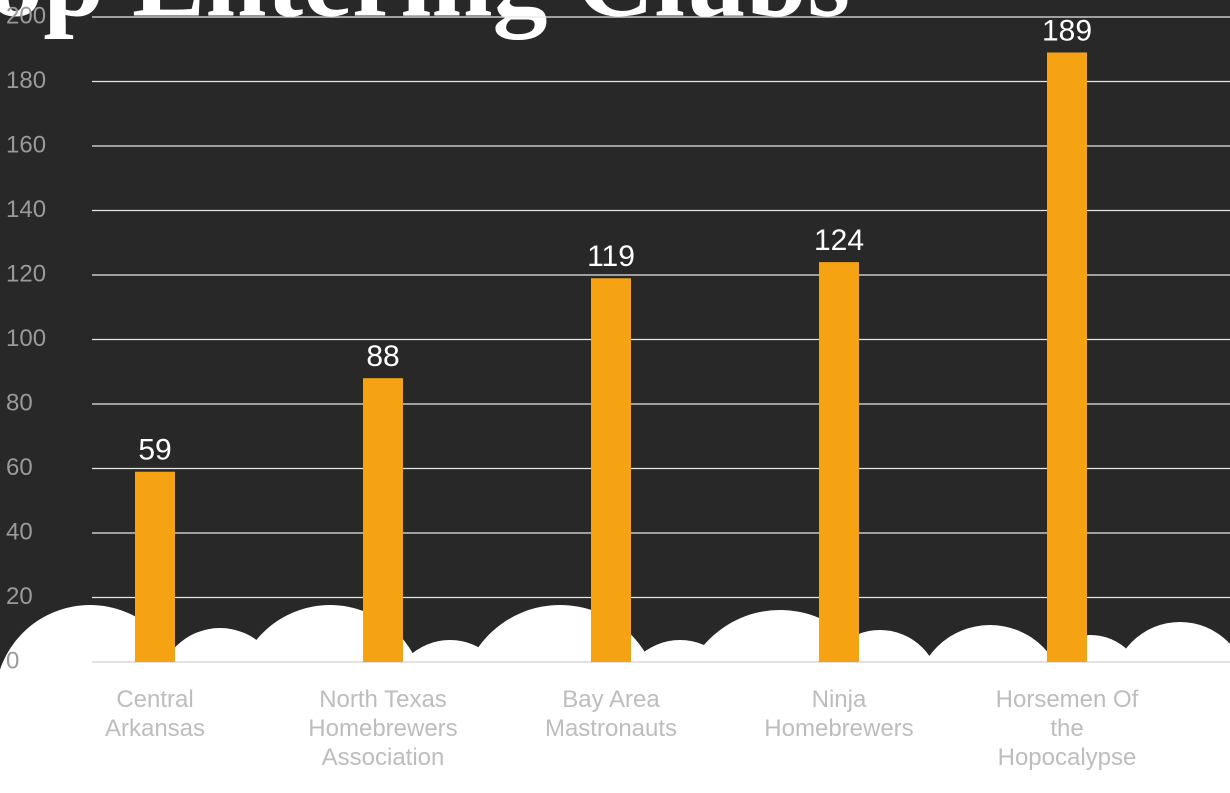 The width and height of the screenshot is (1230, 793). What do you see at coordinates (425, 19) in the screenshot?
I see `chart-title: Top Entering Clubs` at bounding box center [425, 19].